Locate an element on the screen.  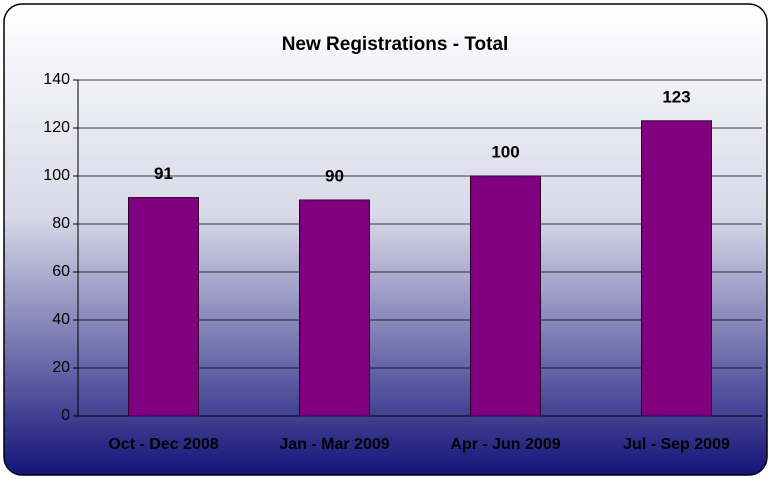
y-tick-label: 100 is located at coordinates (56, 175).